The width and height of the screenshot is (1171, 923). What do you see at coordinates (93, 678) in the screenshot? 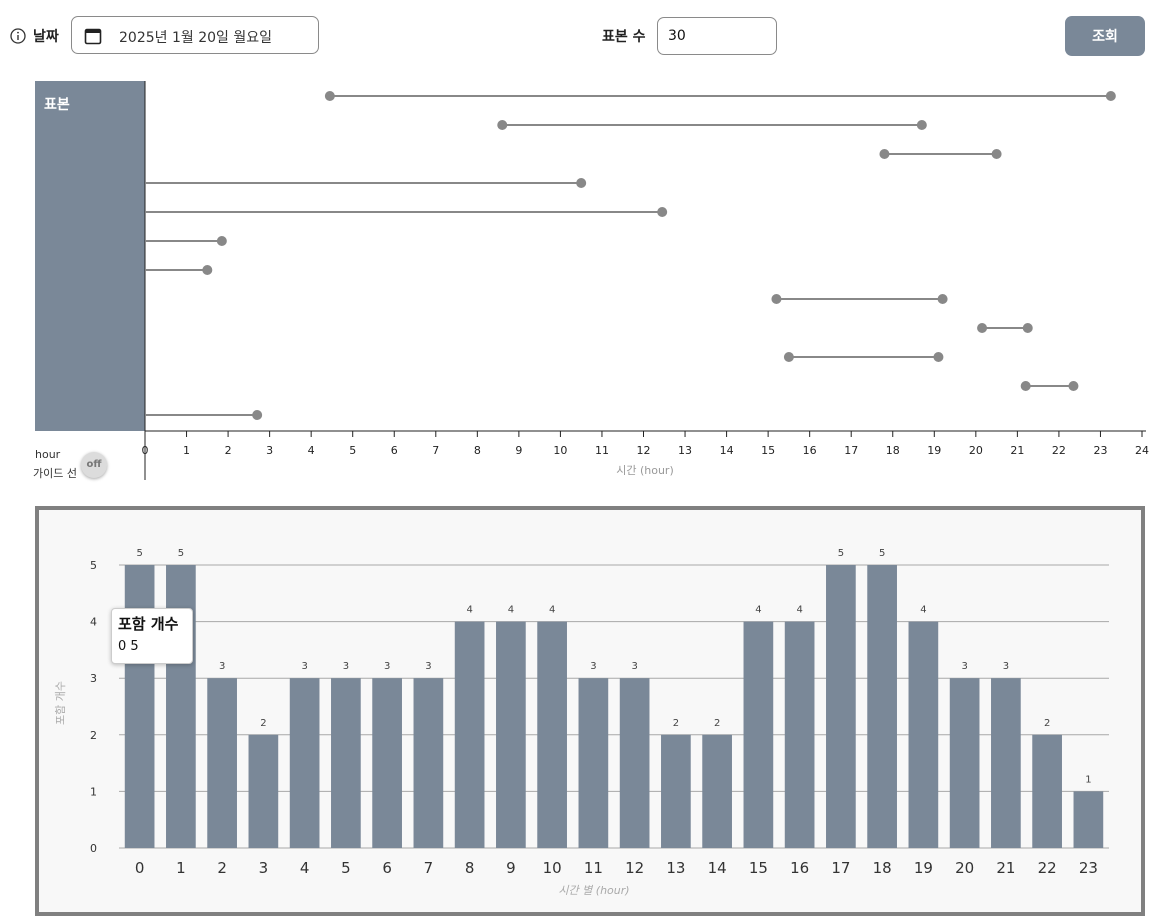
I see `y-tick-label: 3` at bounding box center [93, 678].